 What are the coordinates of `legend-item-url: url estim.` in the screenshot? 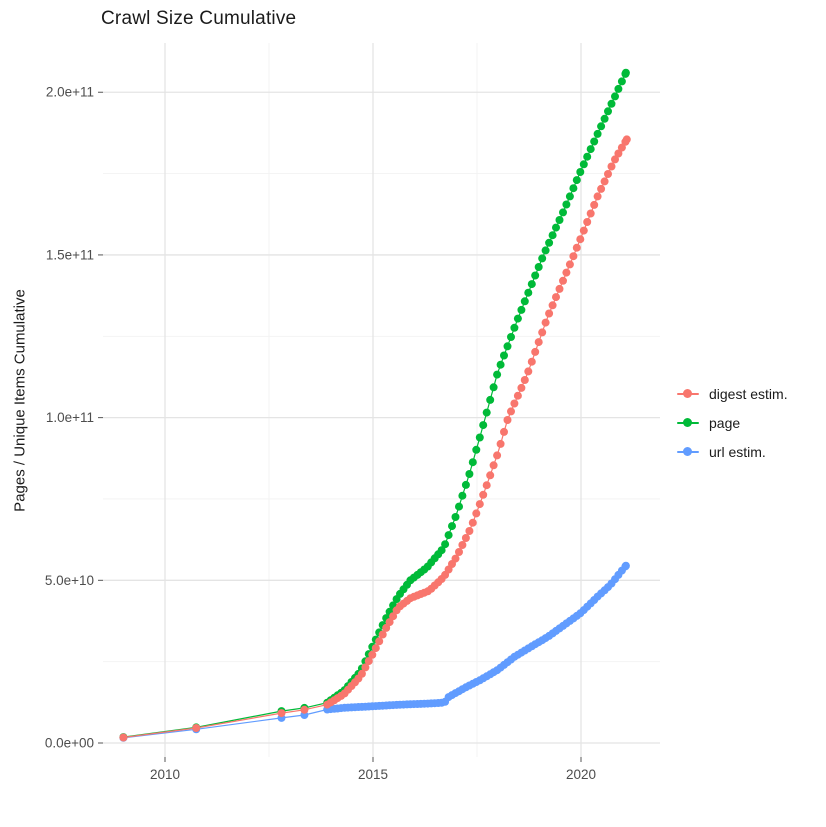 It's located at (732, 451).